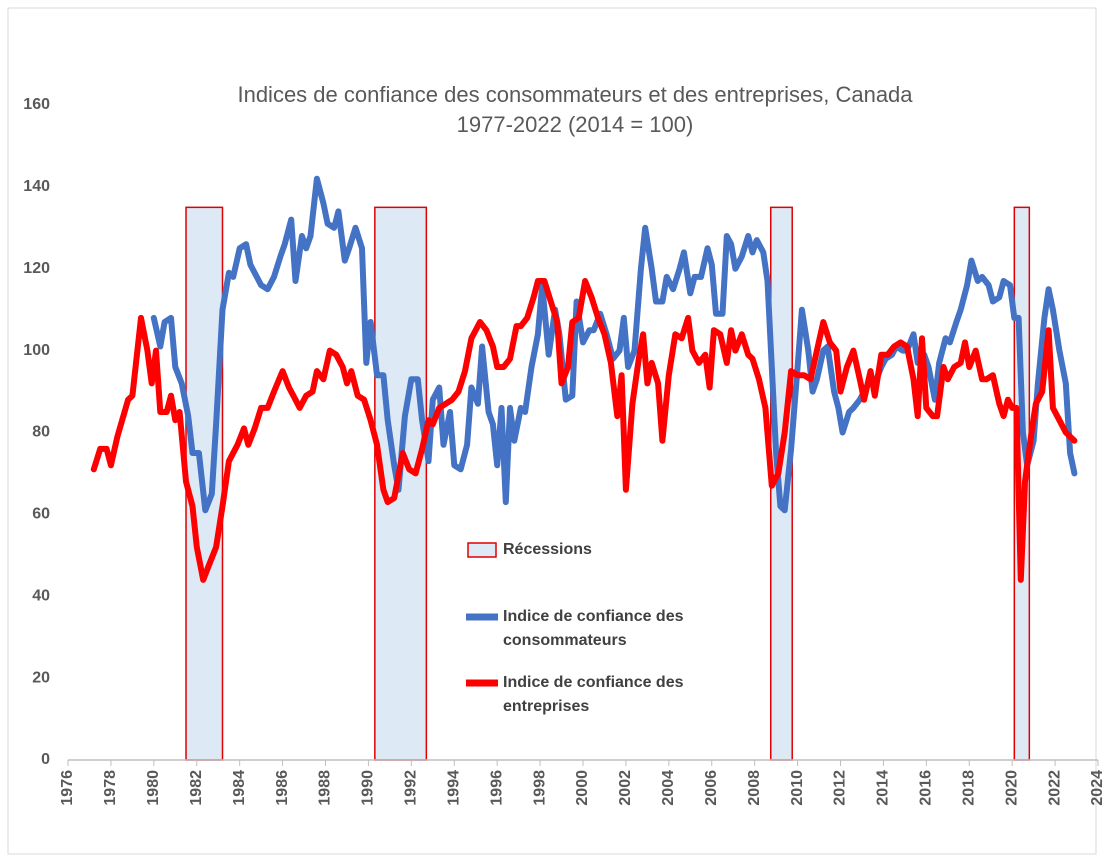  I want to click on legend-label: Indice de confiance des consommateurs, so click(593, 628).